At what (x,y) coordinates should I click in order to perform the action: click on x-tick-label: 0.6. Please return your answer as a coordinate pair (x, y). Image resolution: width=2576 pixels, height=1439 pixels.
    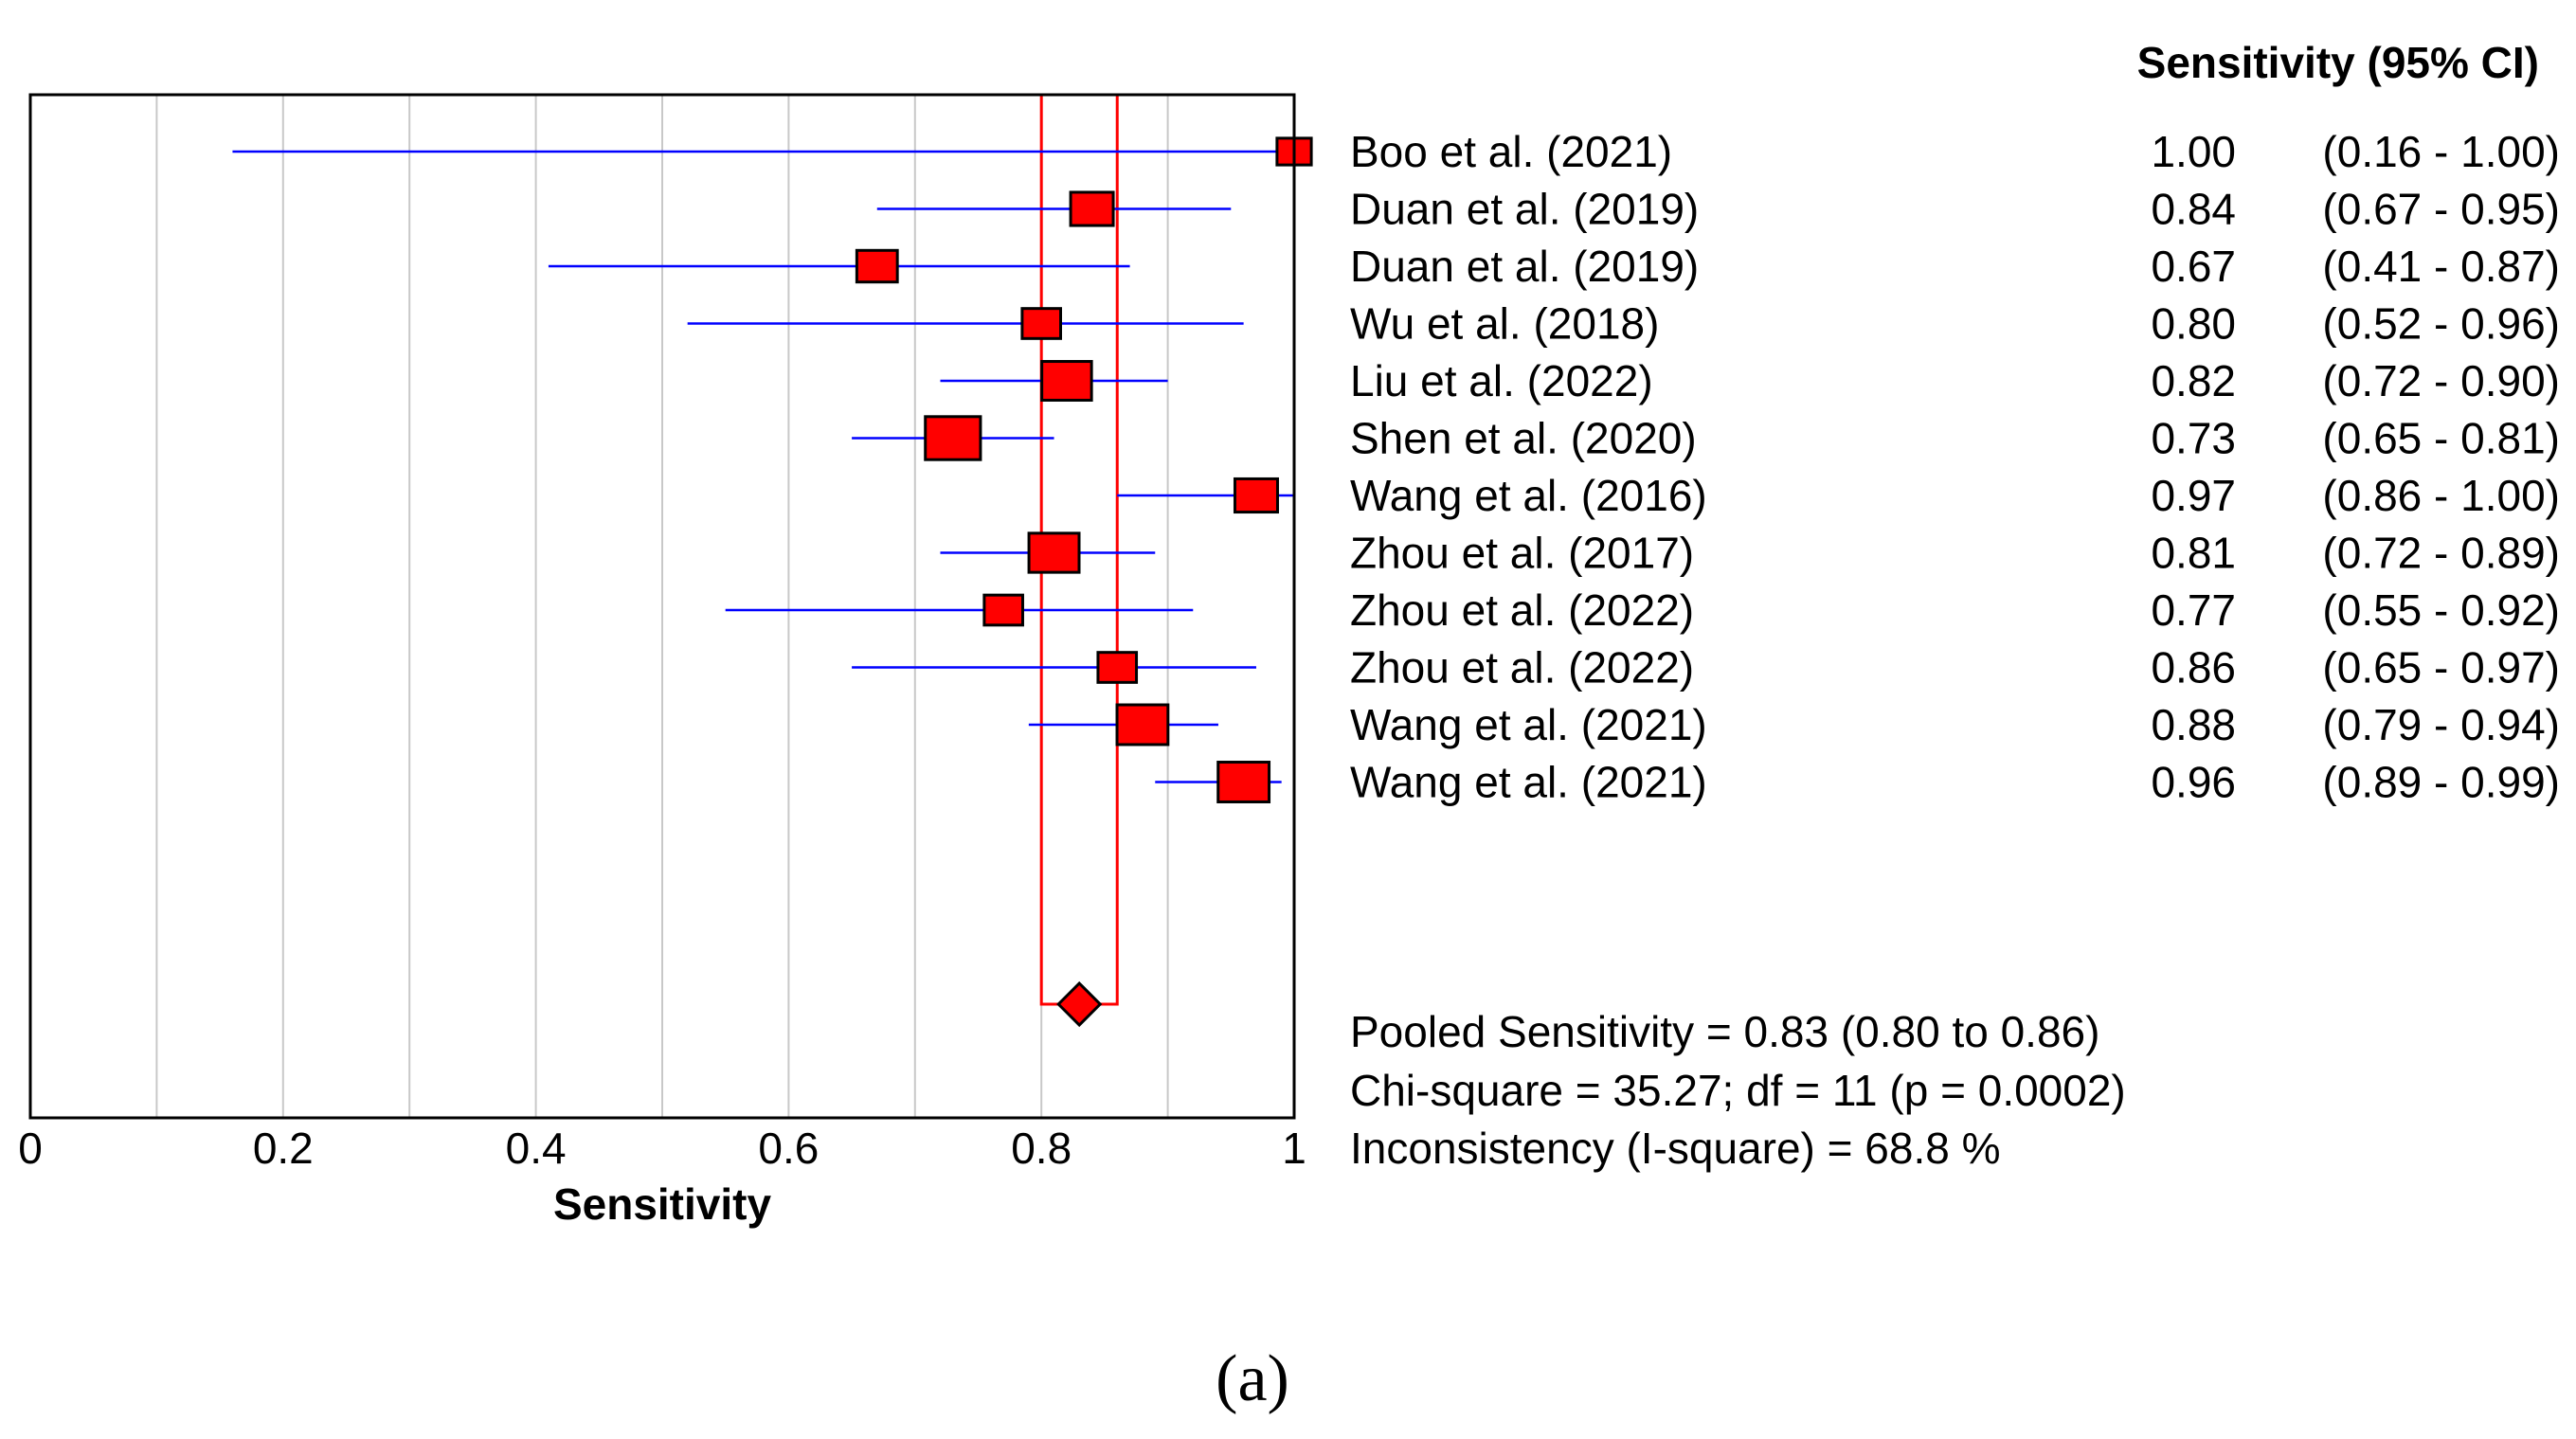
    Looking at the image, I should click on (788, 1148).